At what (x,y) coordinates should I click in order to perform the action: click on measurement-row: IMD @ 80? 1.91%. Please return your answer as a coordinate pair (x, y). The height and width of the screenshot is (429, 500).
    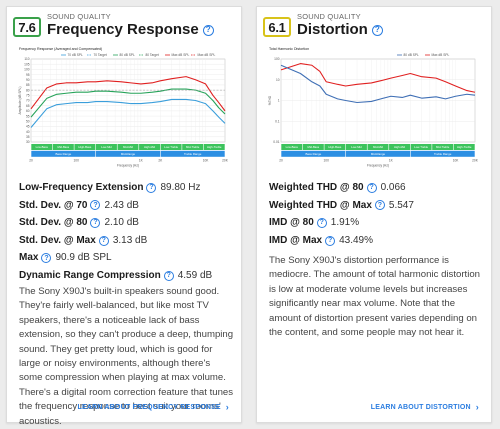
    Looking at the image, I should click on (380, 223).